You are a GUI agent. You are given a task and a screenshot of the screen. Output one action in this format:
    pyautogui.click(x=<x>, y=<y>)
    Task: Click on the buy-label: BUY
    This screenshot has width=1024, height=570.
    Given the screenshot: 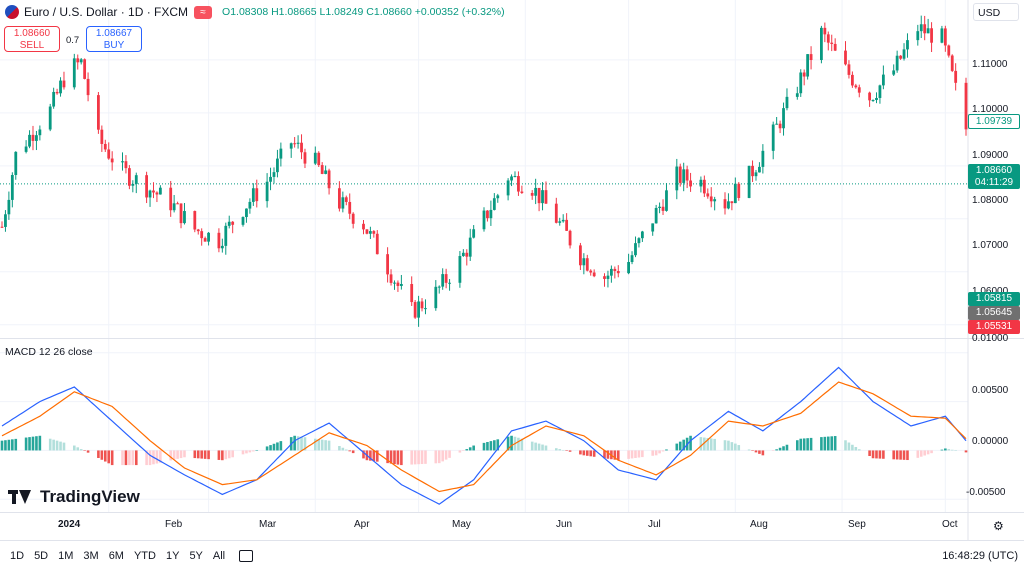 What is the action you would take?
    pyautogui.click(x=114, y=45)
    